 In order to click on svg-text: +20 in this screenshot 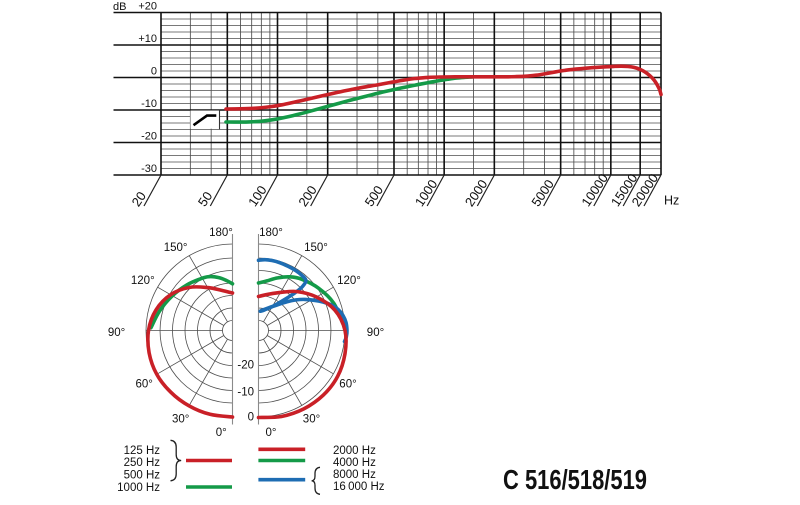, I will do `click(147, 7)`.